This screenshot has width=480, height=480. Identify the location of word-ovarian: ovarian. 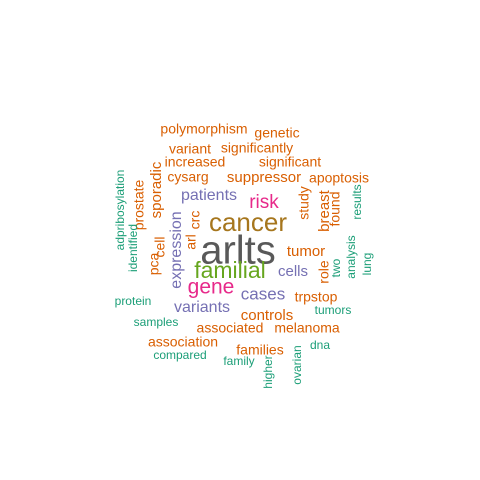
(297, 364).